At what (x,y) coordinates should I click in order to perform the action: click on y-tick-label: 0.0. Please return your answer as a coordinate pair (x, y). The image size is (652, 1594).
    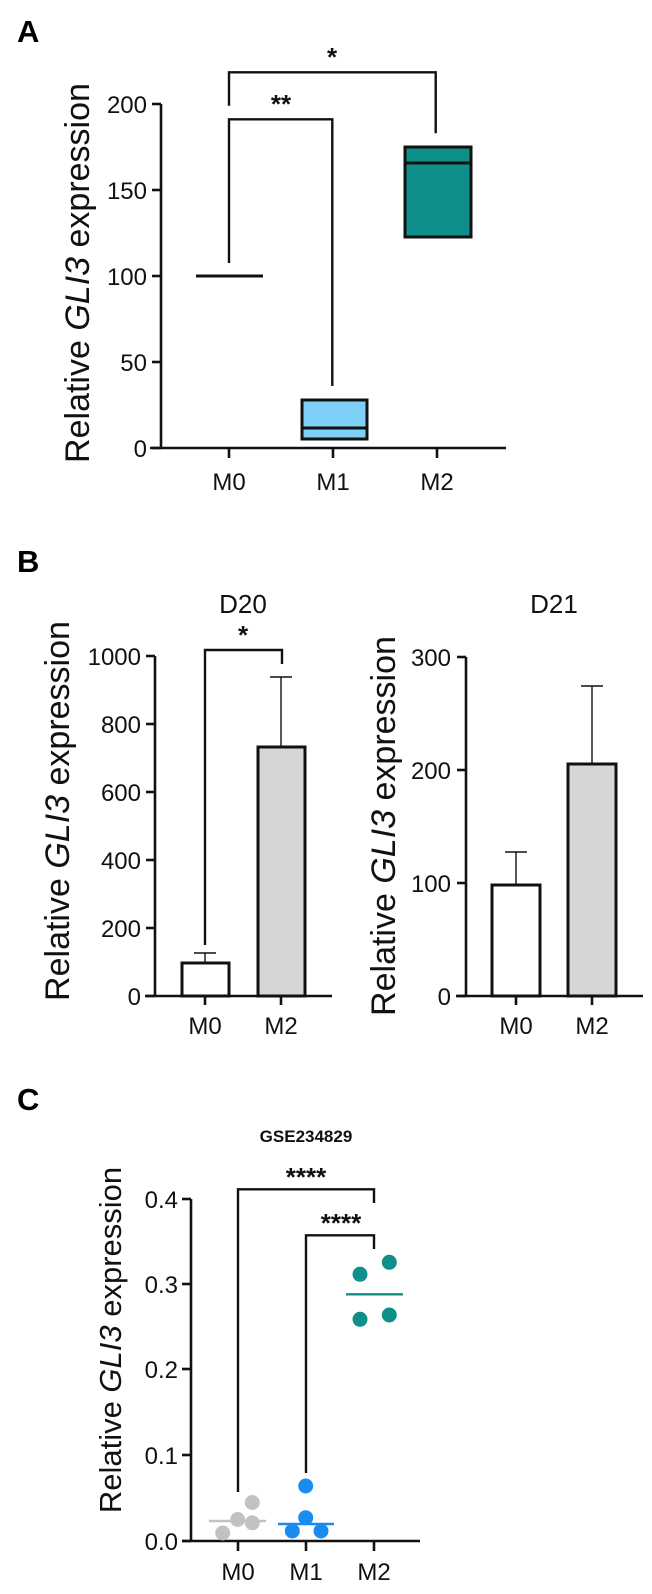
    Looking at the image, I should click on (161, 1542).